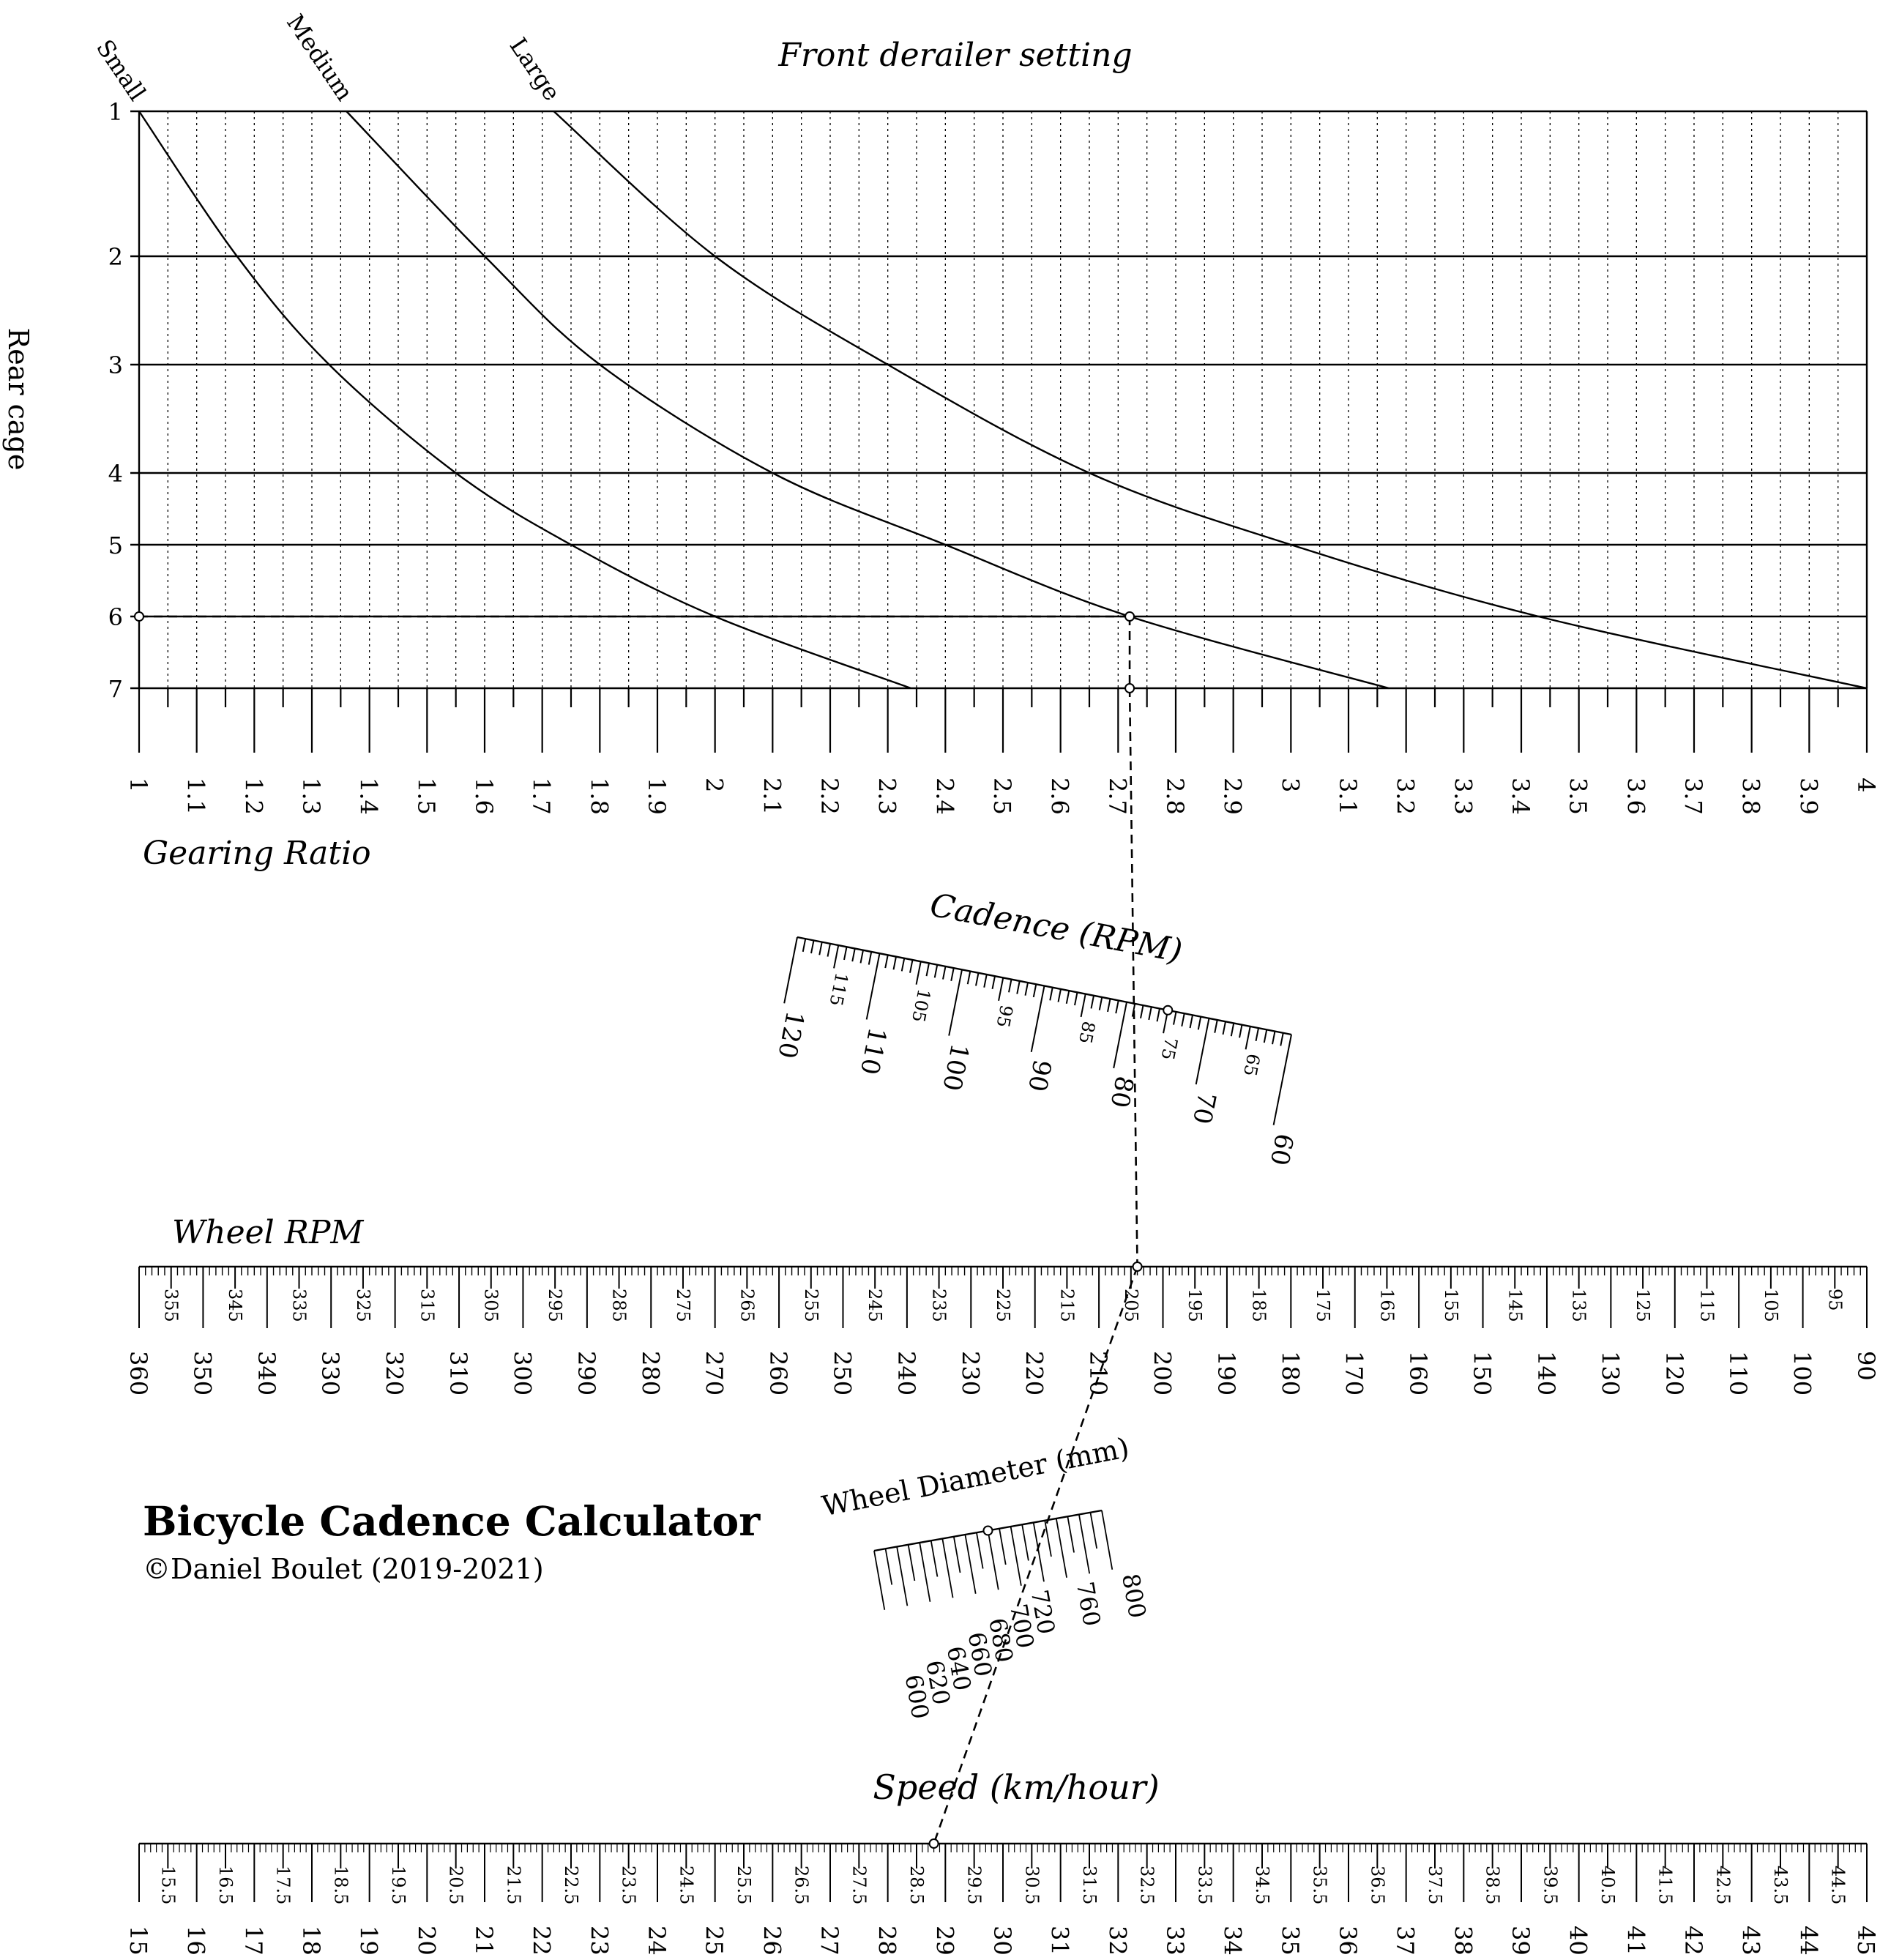  I want to click on rear-cage-label: Rear cage, so click(18, 399).